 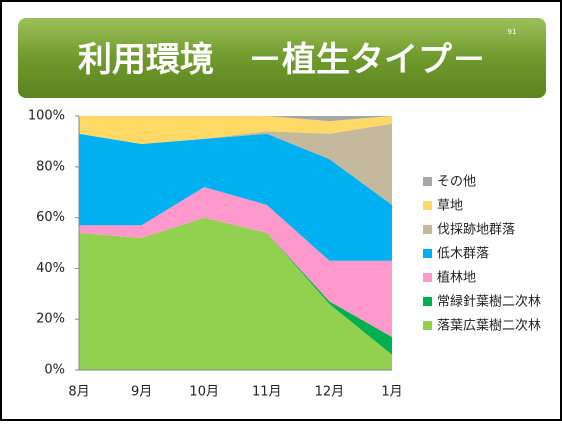 I want to click on legend-label: 植林地, so click(x=456, y=278).